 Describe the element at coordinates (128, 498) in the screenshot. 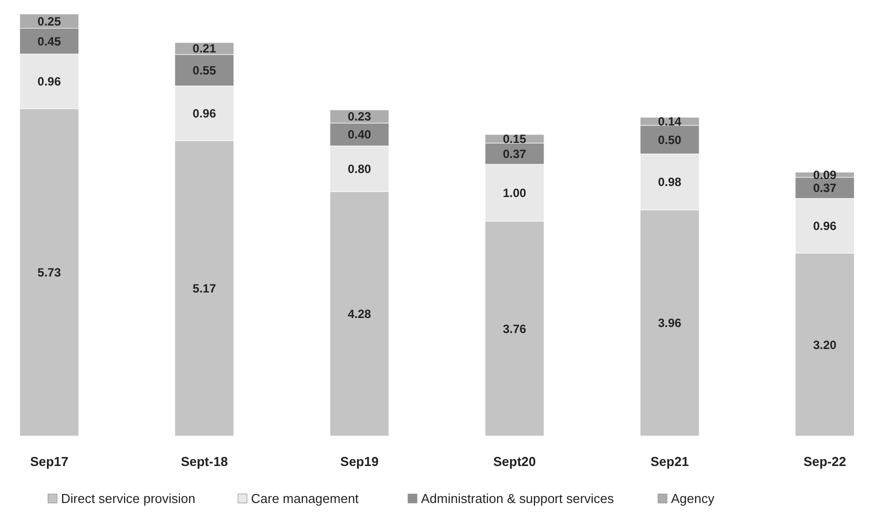

I see `legend-label: Direct service provision` at that location.